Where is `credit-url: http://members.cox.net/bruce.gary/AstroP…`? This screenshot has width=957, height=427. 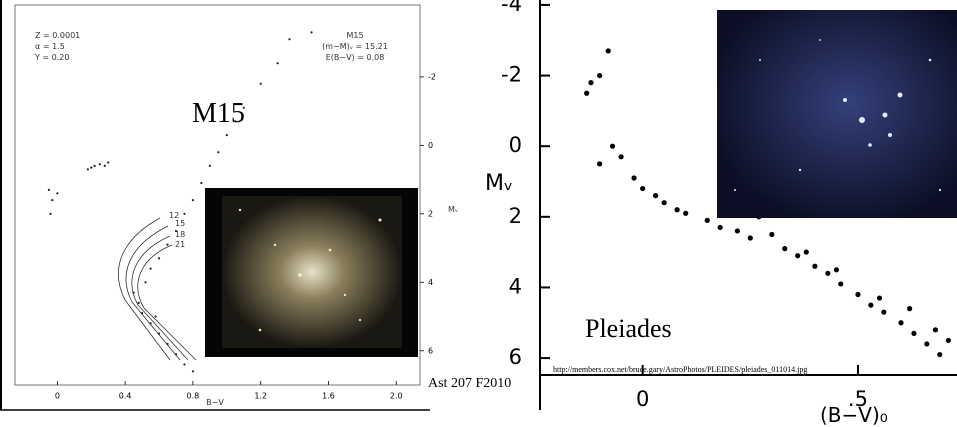 credit-url: http://members.cox.net/bruce.gary/AstroP… is located at coordinates (680, 369).